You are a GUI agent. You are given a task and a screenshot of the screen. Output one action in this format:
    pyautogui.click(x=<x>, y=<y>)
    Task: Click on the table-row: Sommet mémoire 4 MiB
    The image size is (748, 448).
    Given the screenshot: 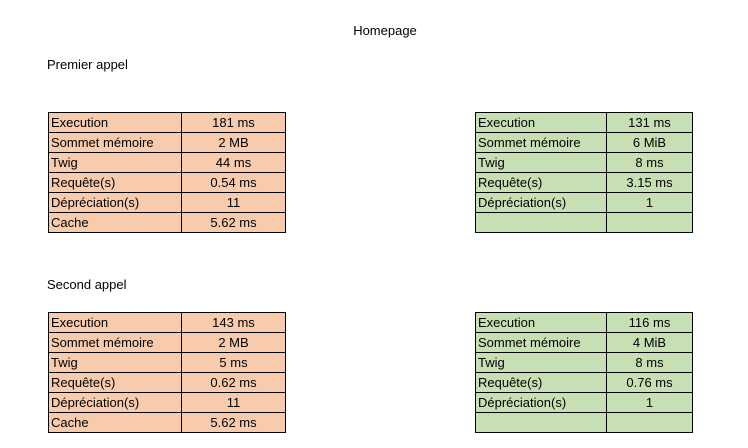 What is the action you would take?
    pyautogui.click(x=584, y=342)
    